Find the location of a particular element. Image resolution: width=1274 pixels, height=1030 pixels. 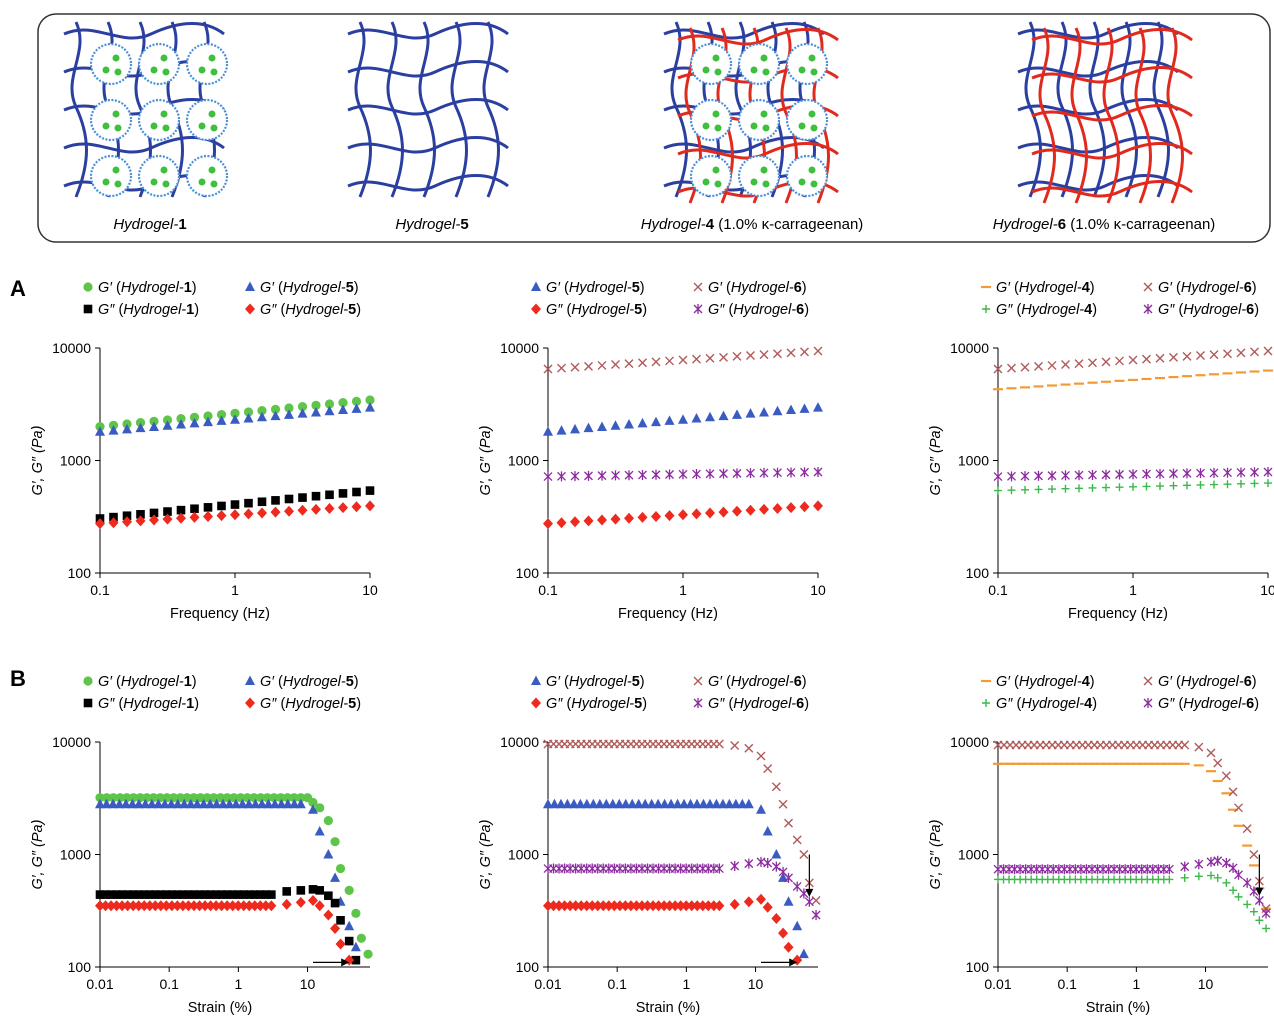

y-tick-label: 10000 is located at coordinates (71, 742).